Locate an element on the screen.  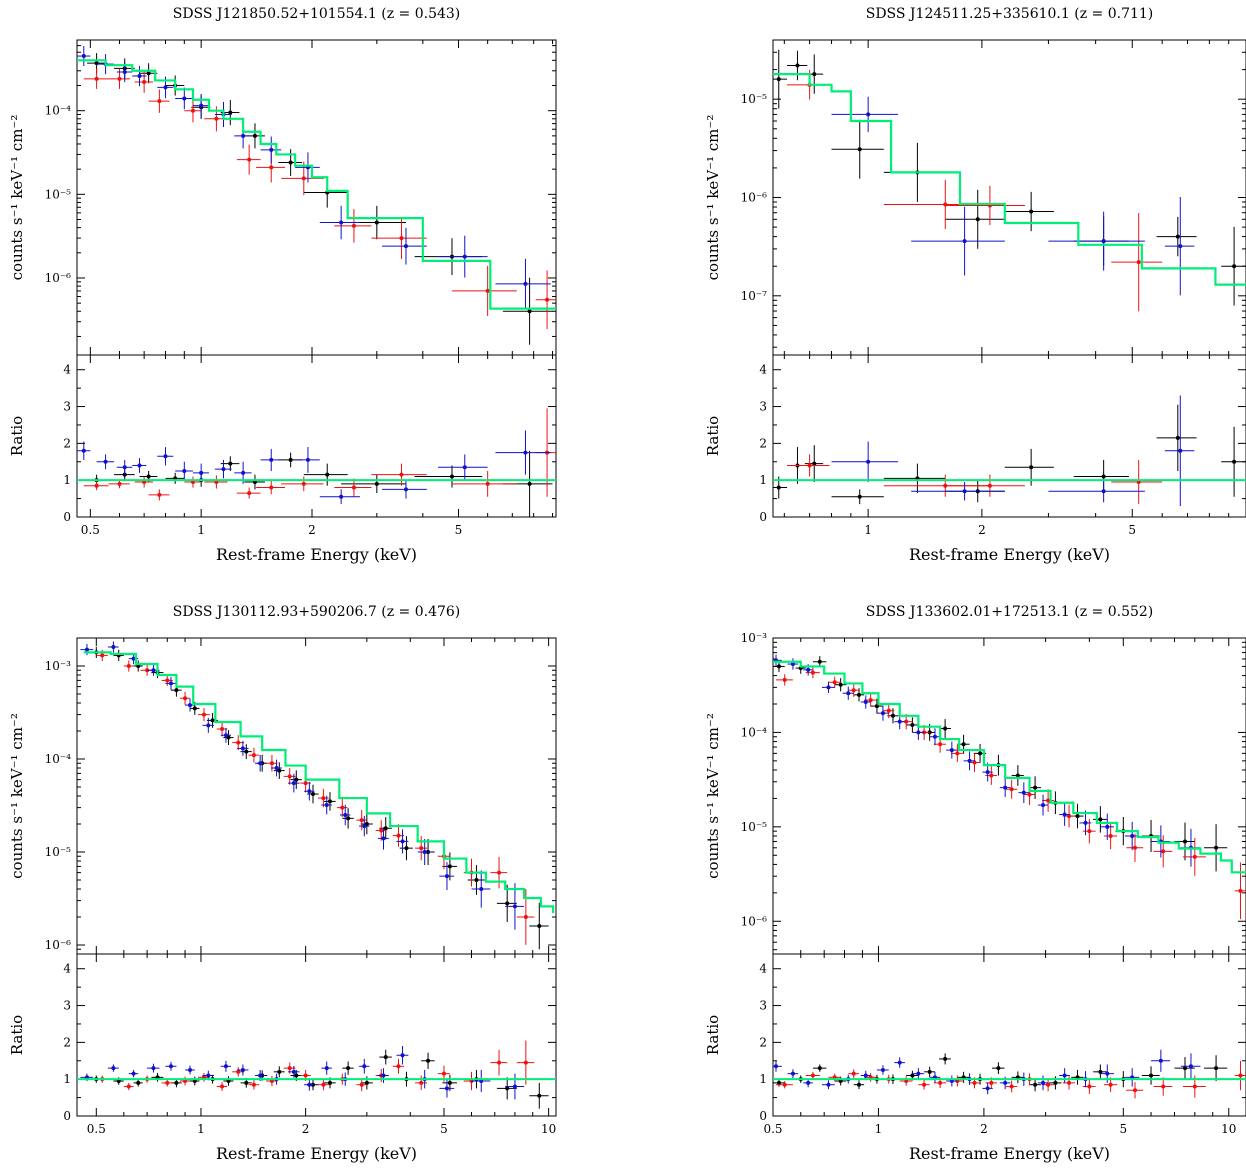
model-line is located at coordinates (319, 782).